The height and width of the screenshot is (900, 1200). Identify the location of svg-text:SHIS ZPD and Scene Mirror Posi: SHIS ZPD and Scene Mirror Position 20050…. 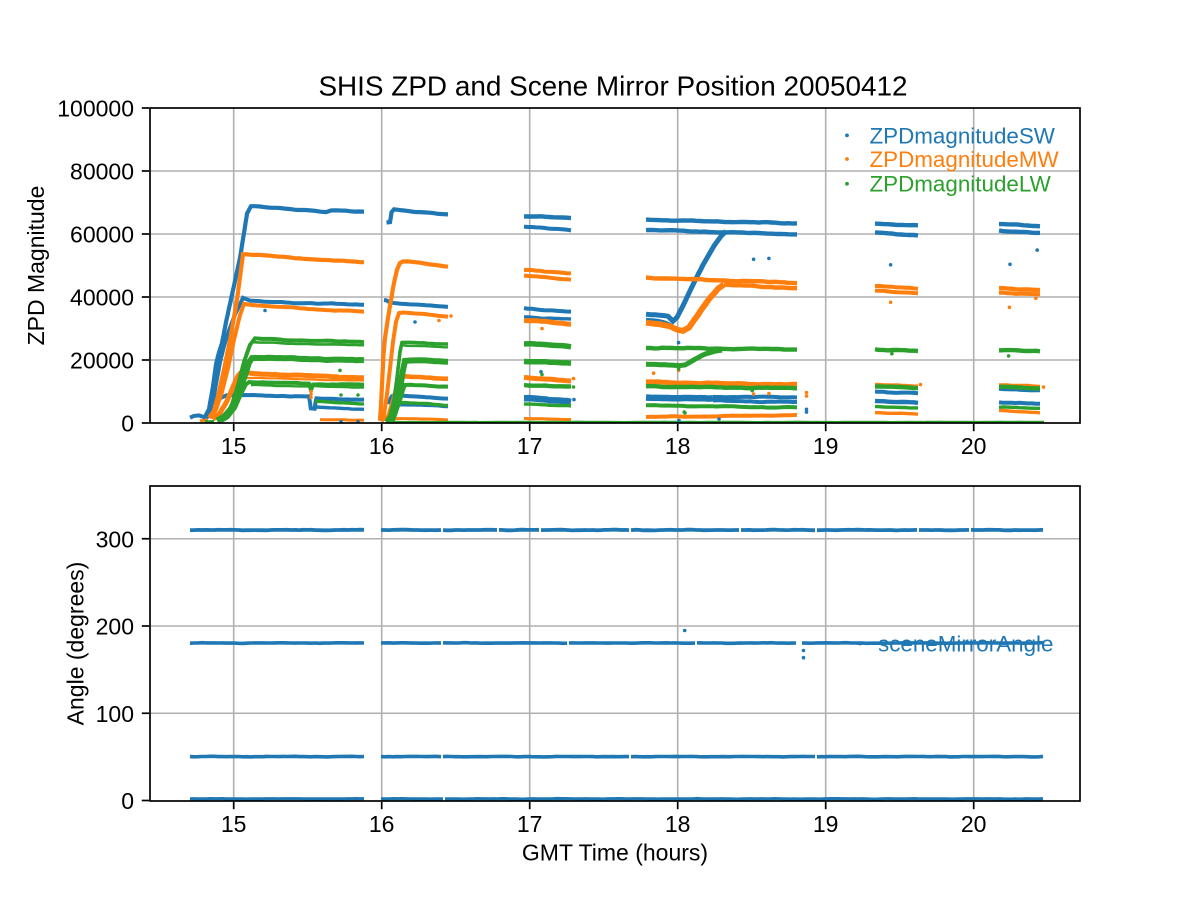
(612, 86).